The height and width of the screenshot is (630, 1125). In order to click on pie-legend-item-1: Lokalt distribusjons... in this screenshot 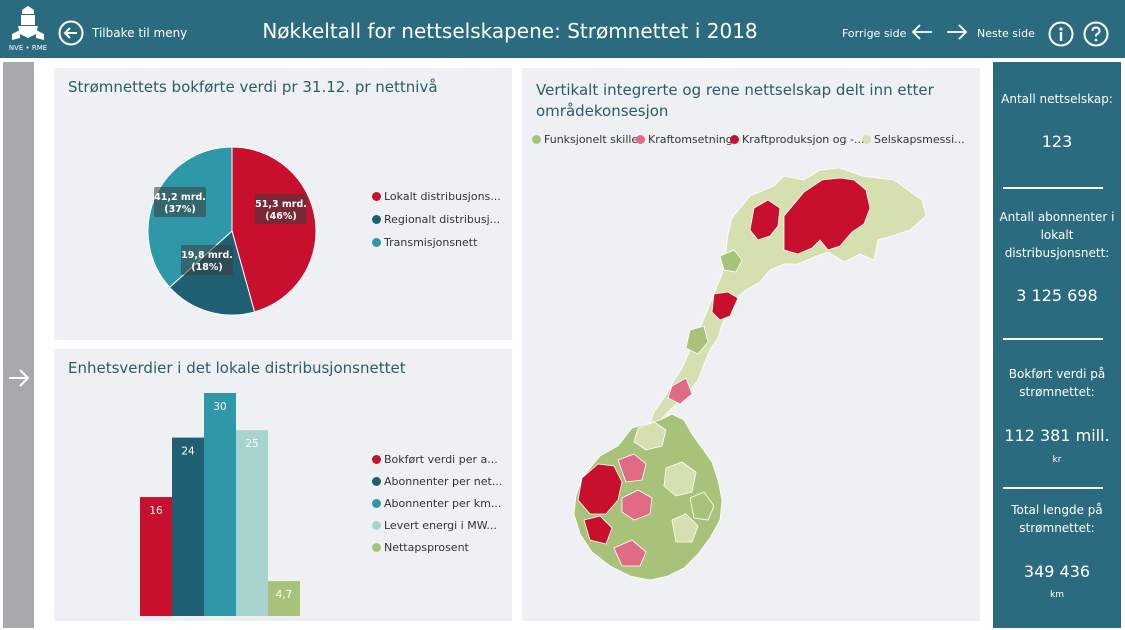, I will do `click(436, 196)`.